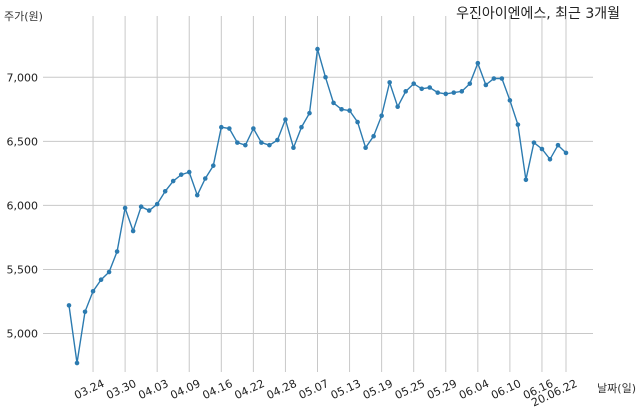 The height and width of the screenshot is (419, 640). Describe the element at coordinates (23, 269) in the screenshot. I see `y-tick-label: 5,500` at that location.